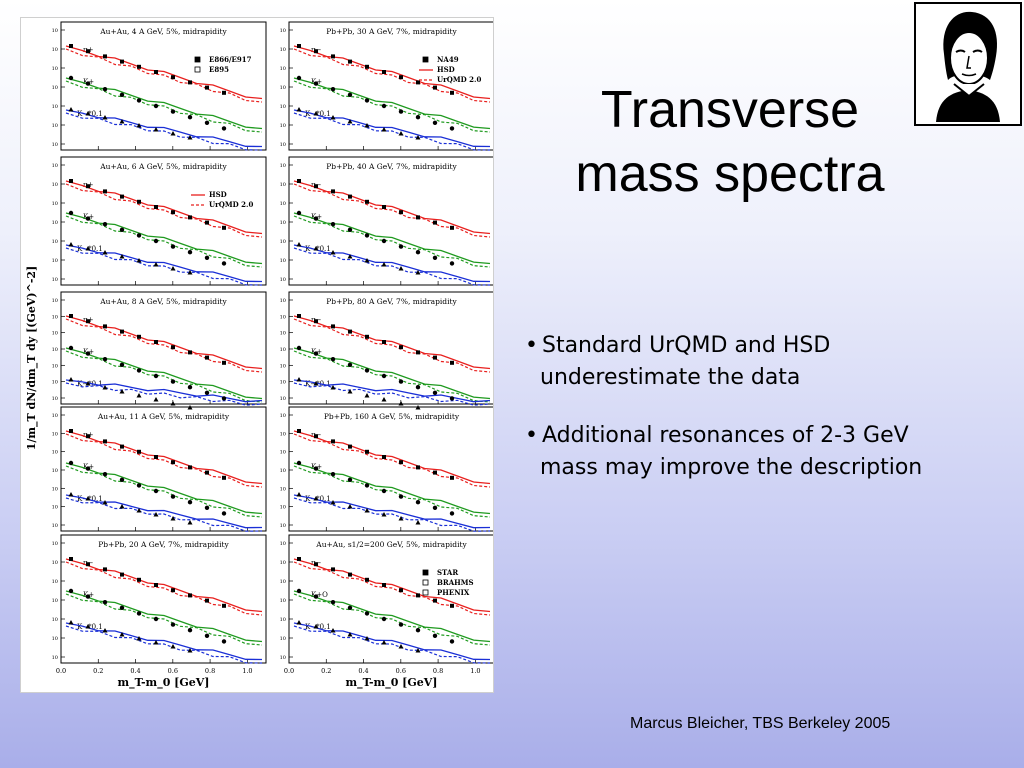  What do you see at coordinates (391, 301) in the screenshot?
I see `panel-label: Pb+Pb, 80 A GeV, 7%, midrapidity` at bounding box center [391, 301].